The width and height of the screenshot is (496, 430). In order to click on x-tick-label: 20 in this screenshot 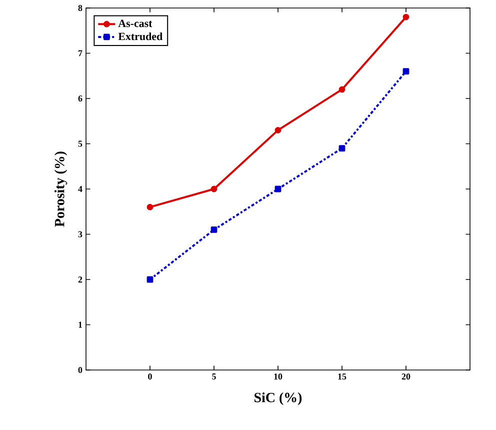, I will do `click(406, 377)`.